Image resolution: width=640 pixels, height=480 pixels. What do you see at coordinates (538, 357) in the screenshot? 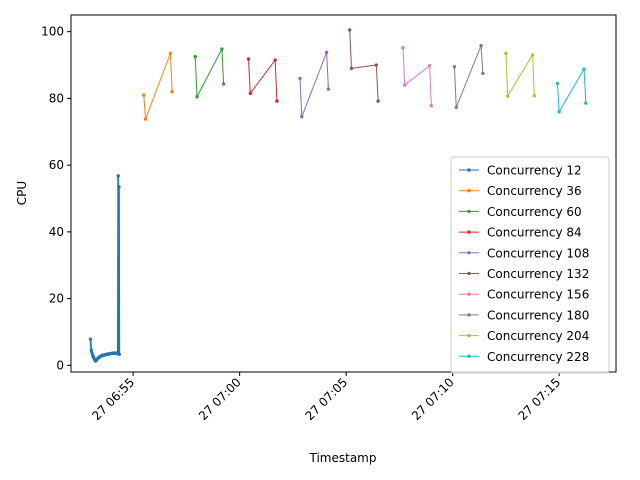
I see `legend-label: Concurrency 228` at bounding box center [538, 357].